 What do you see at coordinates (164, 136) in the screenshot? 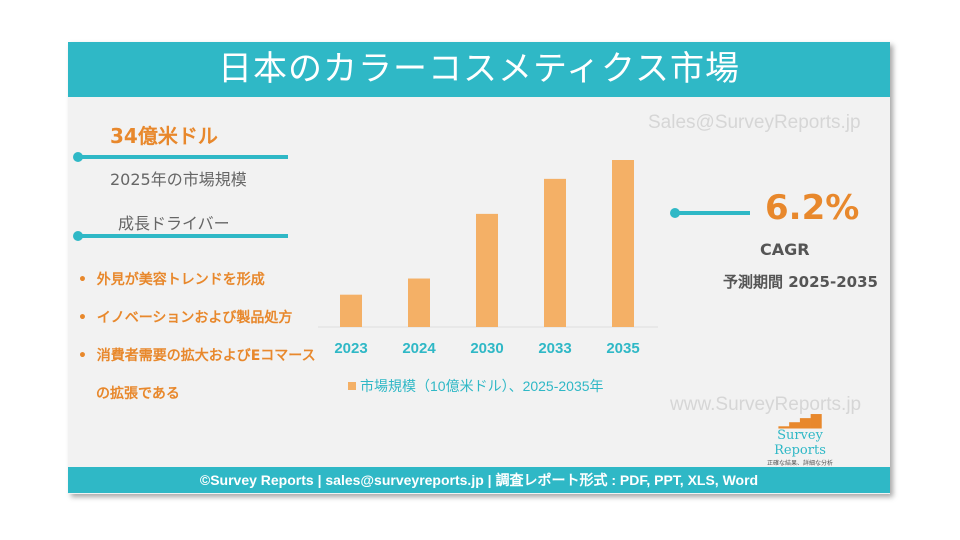
I see `market-size-value: 34億米ドル` at bounding box center [164, 136].